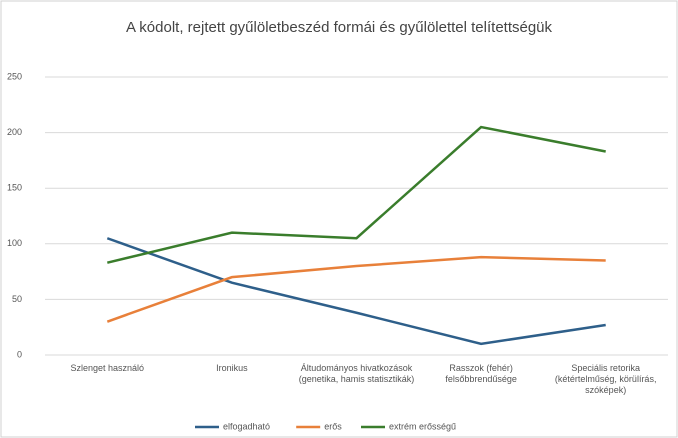  What do you see at coordinates (14, 188) in the screenshot?
I see `y-tick-label: 150` at bounding box center [14, 188].